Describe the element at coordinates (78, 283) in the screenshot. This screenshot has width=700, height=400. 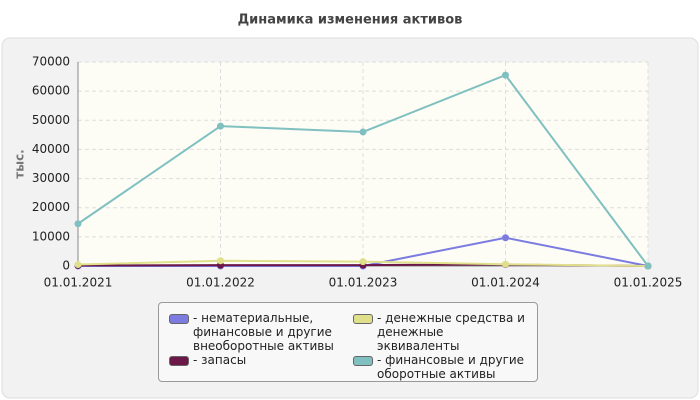
I see `x-tick-label: 01.01.2021` at that location.